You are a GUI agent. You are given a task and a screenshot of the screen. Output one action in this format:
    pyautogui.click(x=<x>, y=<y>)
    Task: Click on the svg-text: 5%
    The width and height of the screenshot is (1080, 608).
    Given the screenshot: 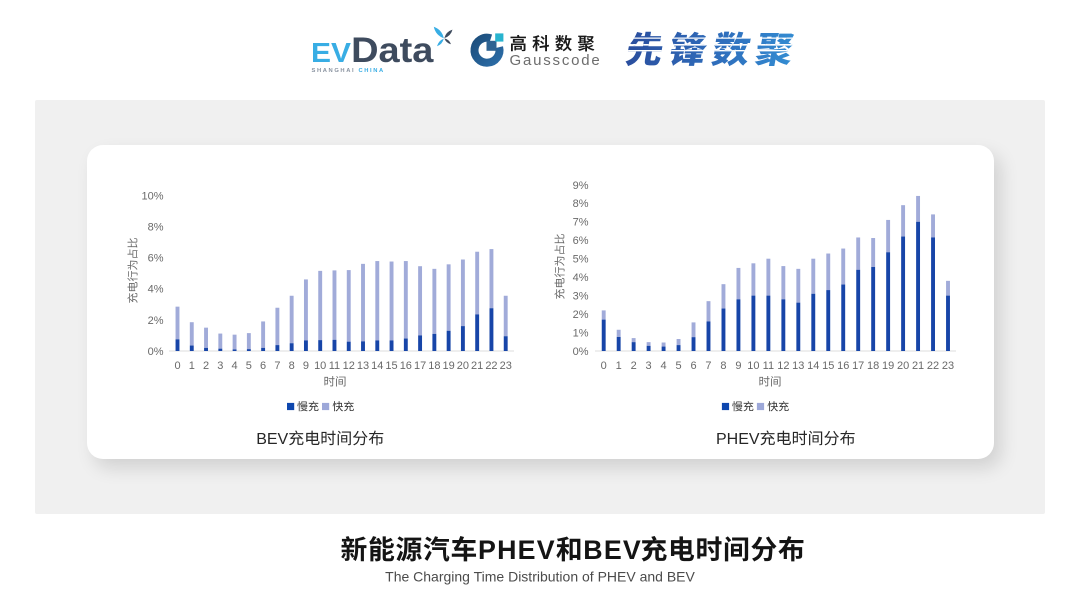 What is the action you would take?
    pyautogui.click(x=581, y=260)
    